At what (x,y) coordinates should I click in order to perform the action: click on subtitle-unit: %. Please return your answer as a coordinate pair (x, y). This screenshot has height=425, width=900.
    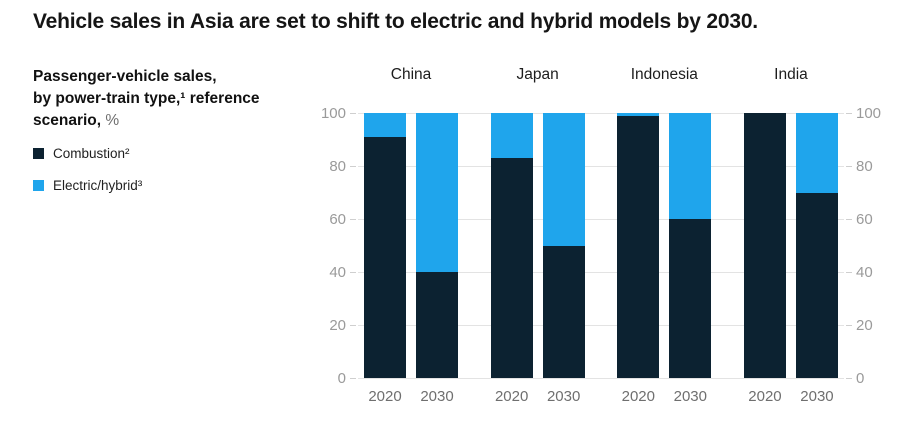
    Looking at the image, I should click on (112, 120).